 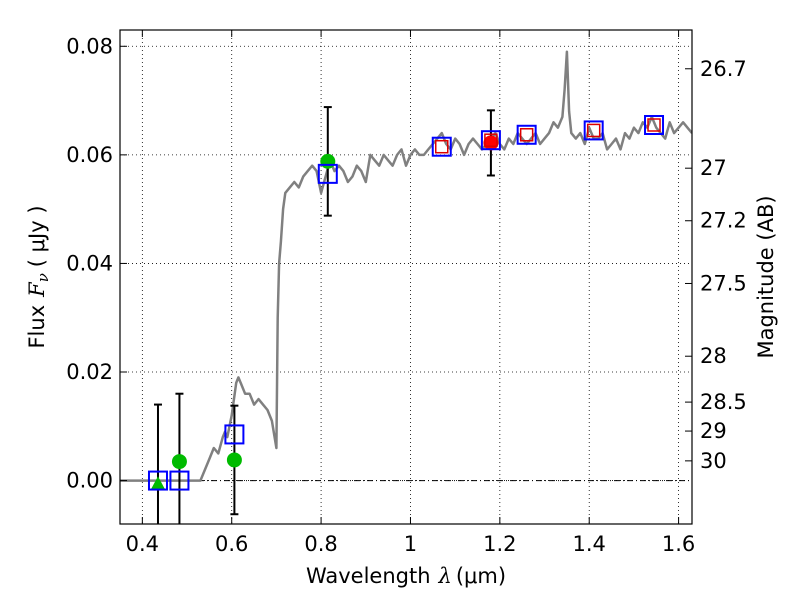 I want to click on x-tick-label: 0.6, so click(x=231, y=544).